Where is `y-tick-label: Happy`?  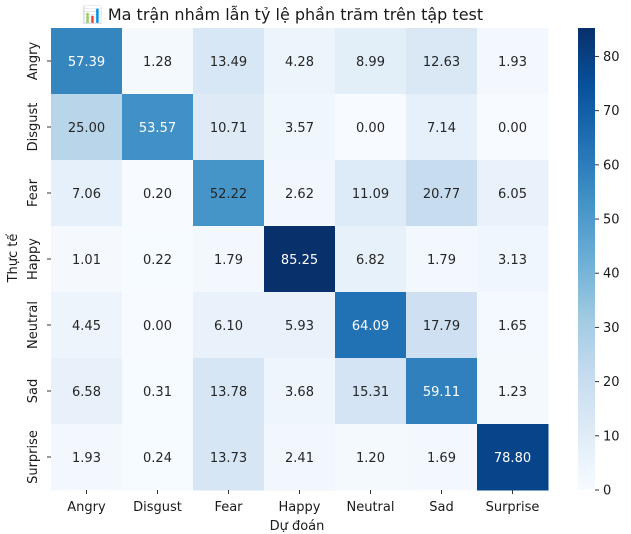
y-tick-label: Happy is located at coordinates (33, 259).